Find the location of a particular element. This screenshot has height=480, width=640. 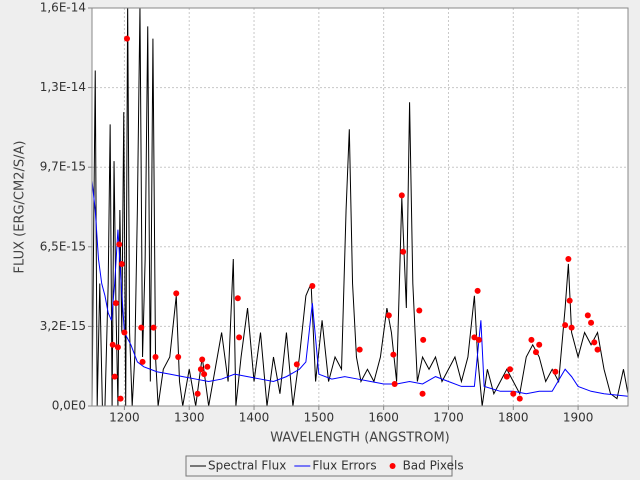

x-tick-label: 1600 is located at coordinates (383, 418).